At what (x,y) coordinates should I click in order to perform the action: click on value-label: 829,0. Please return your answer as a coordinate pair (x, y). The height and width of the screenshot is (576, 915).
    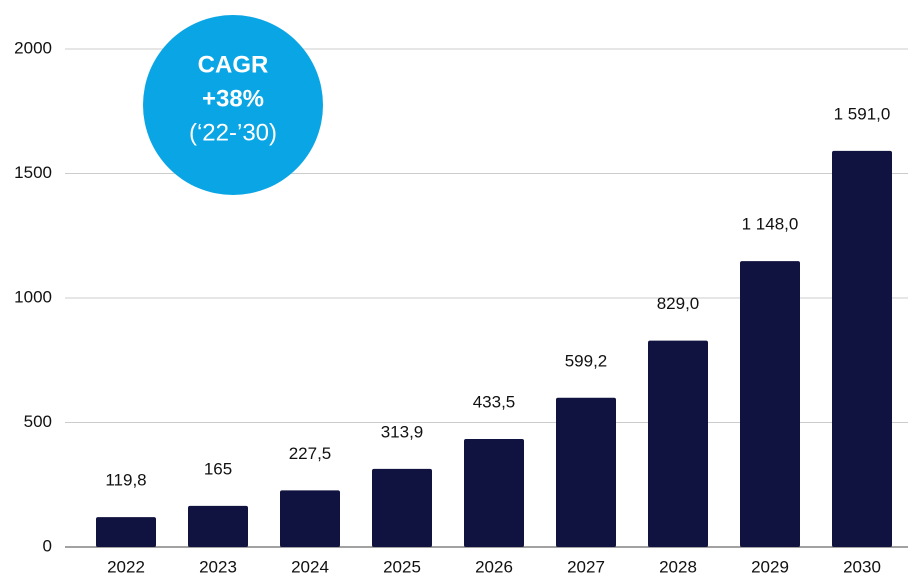
    Looking at the image, I should click on (678, 303).